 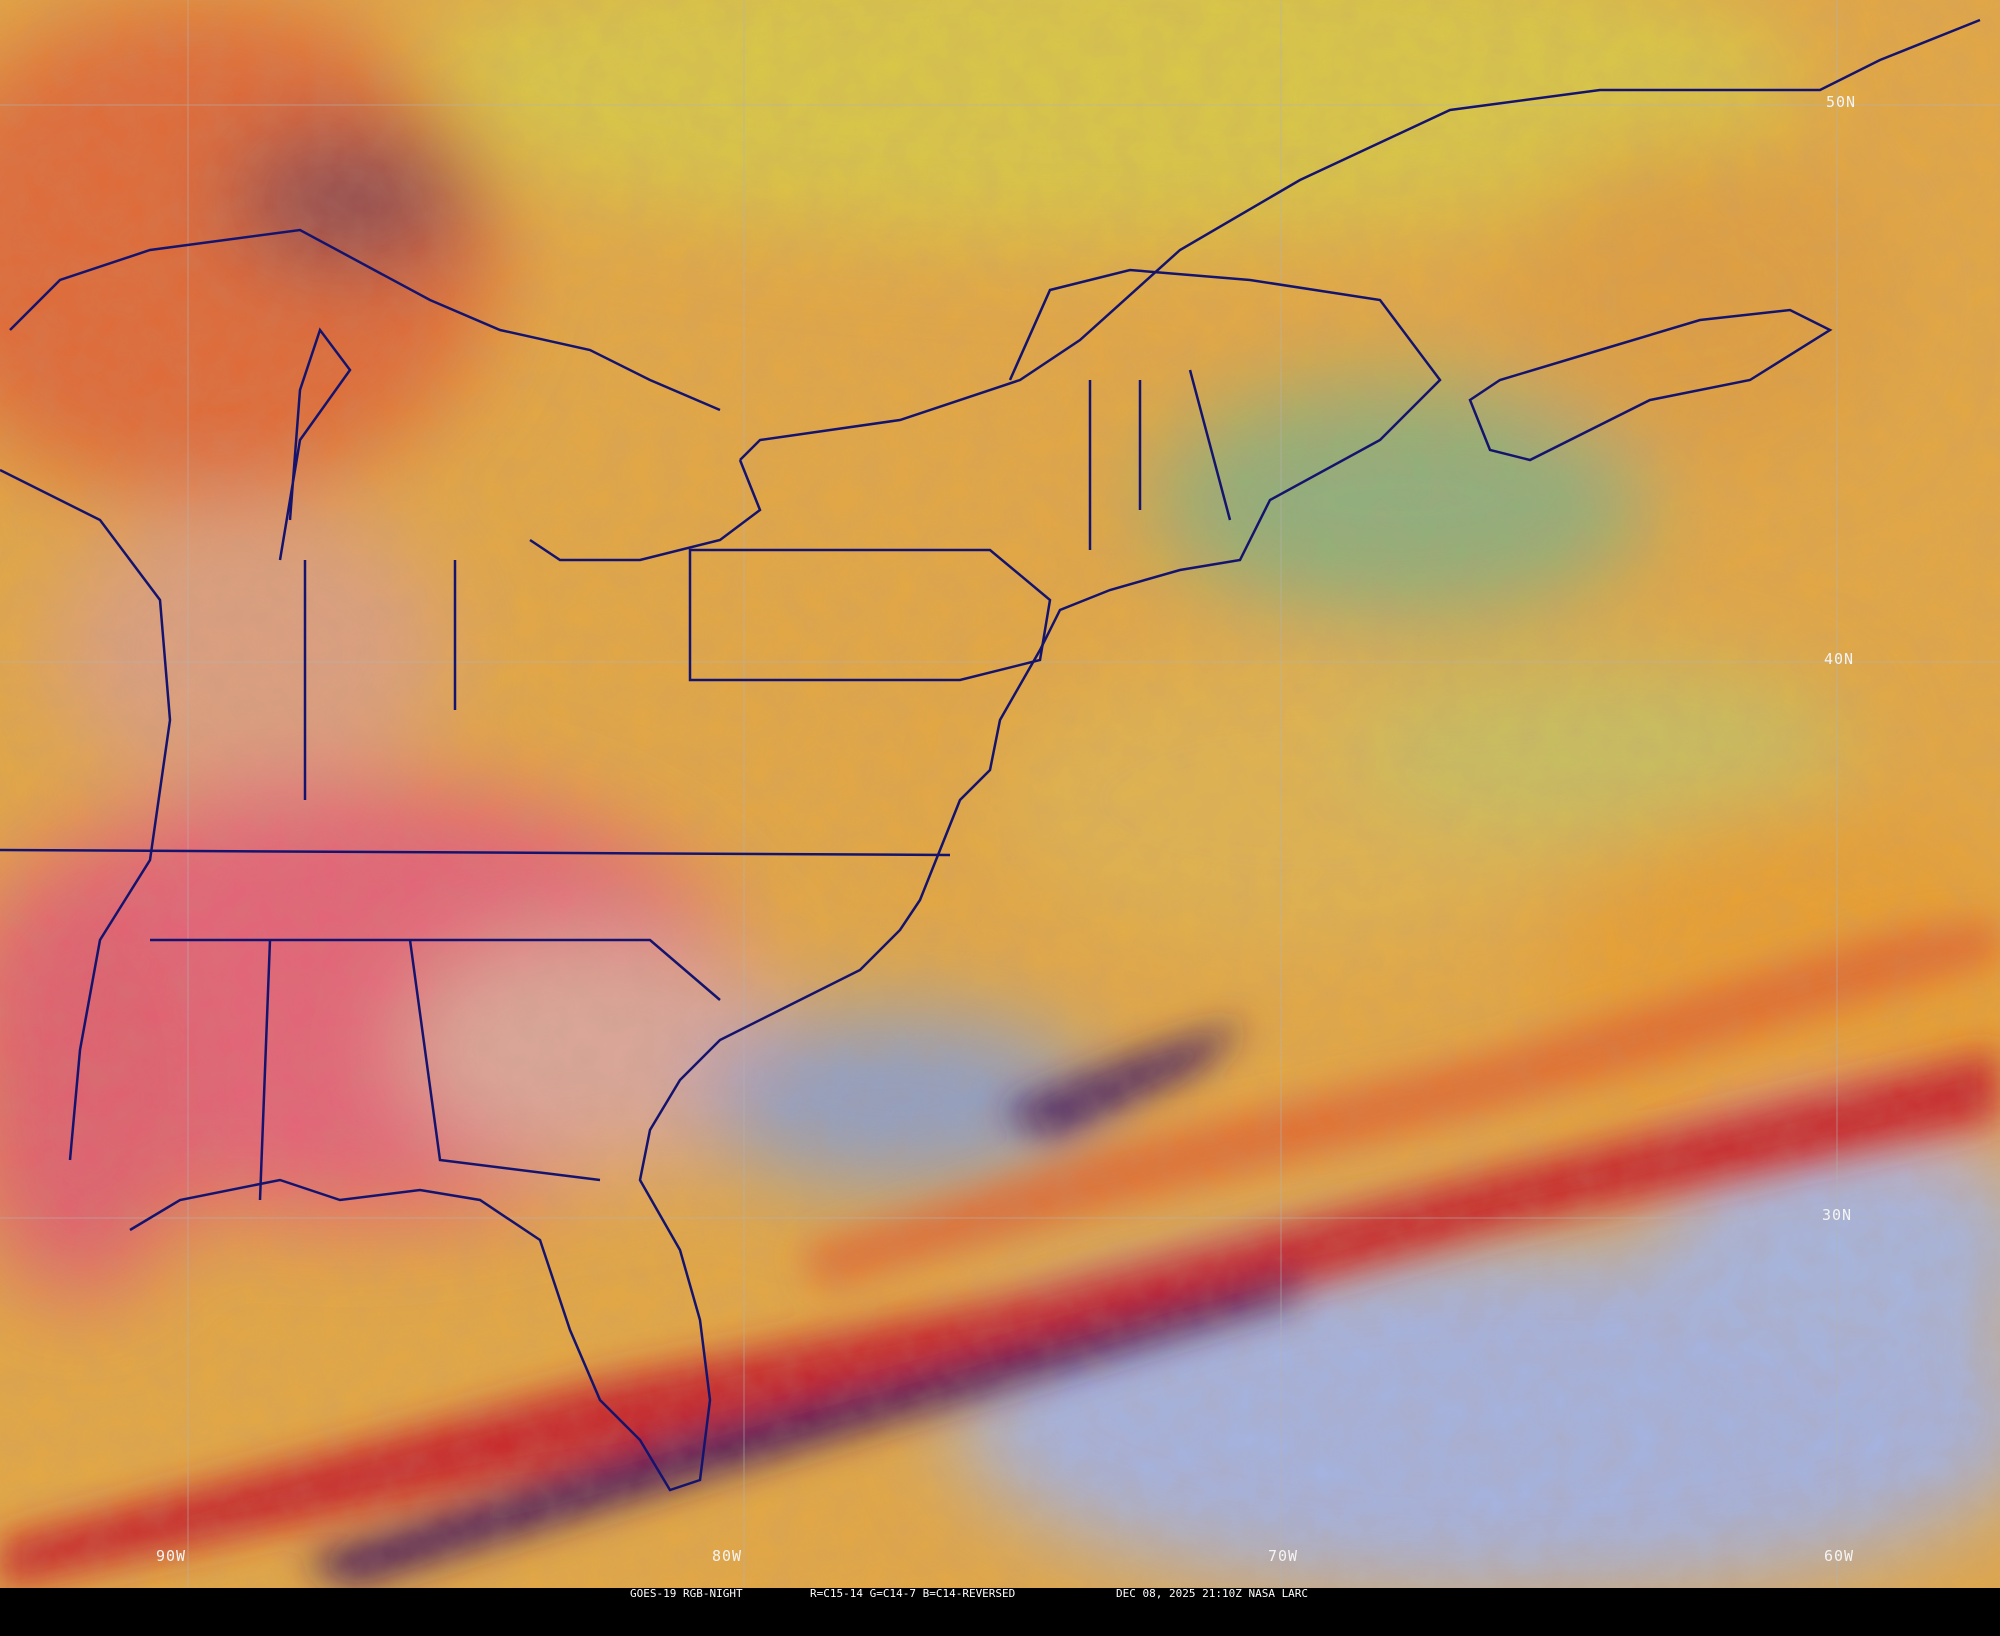 What do you see at coordinates (1839, 659) in the screenshot?
I see `lat-label-40n: 40N` at bounding box center [1839, 659].